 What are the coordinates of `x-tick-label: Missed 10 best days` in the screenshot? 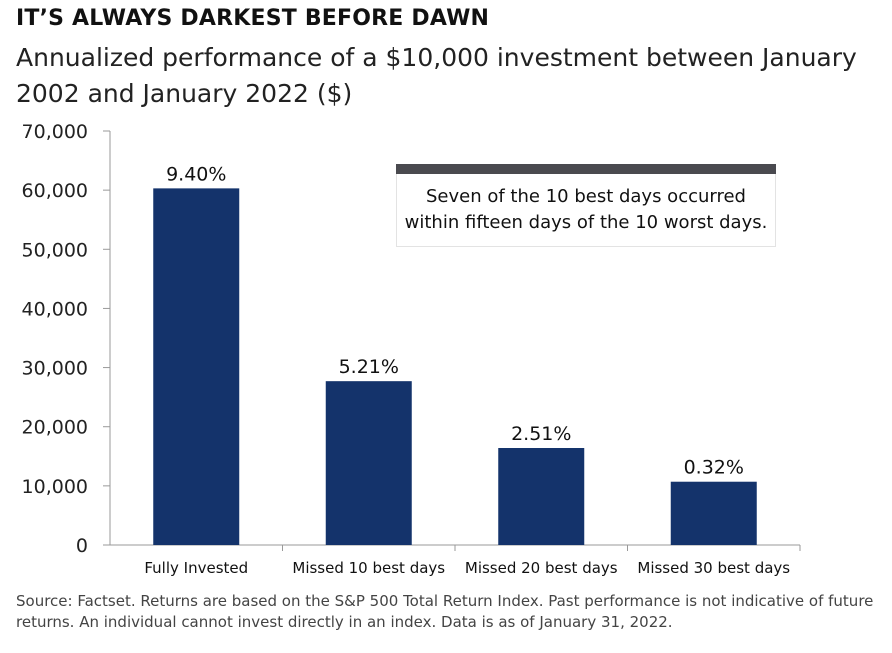 It's located at (368, 568).